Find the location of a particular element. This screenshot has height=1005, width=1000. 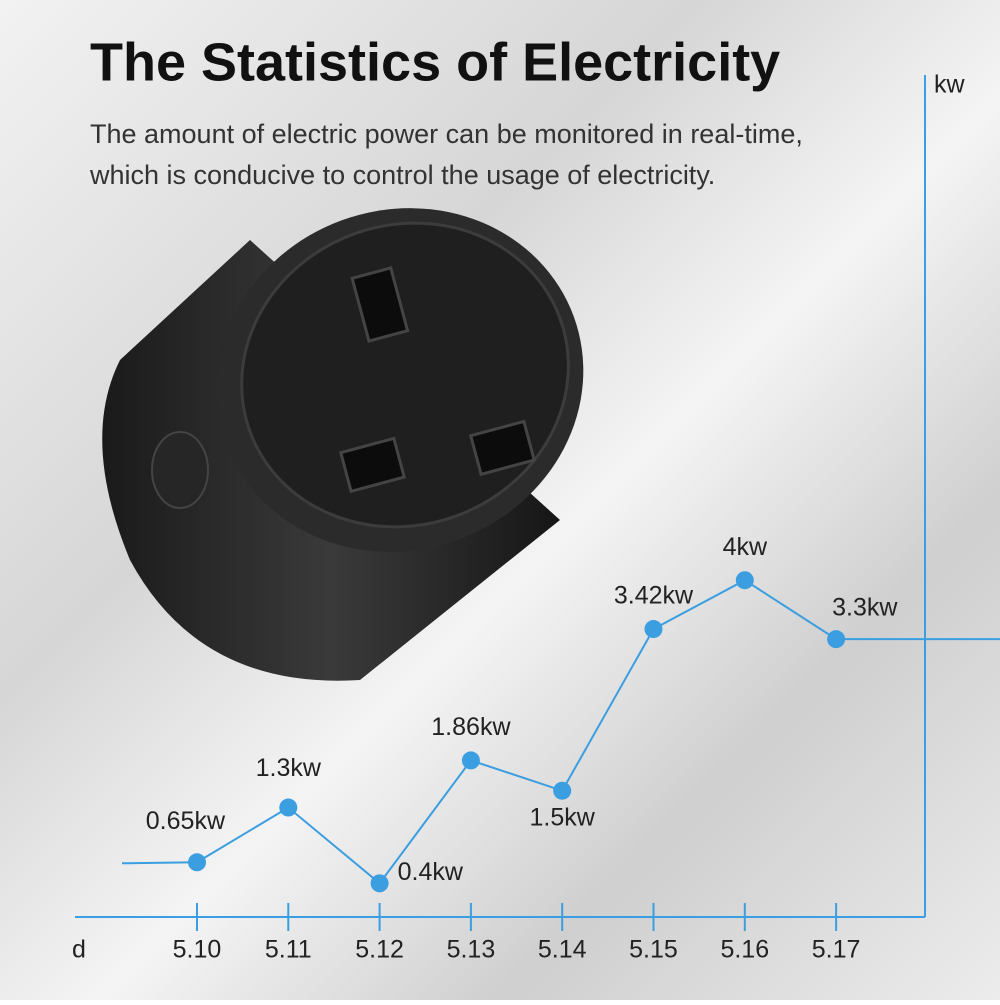

data-label: 3.3kw is located at coordinates (865, 608).